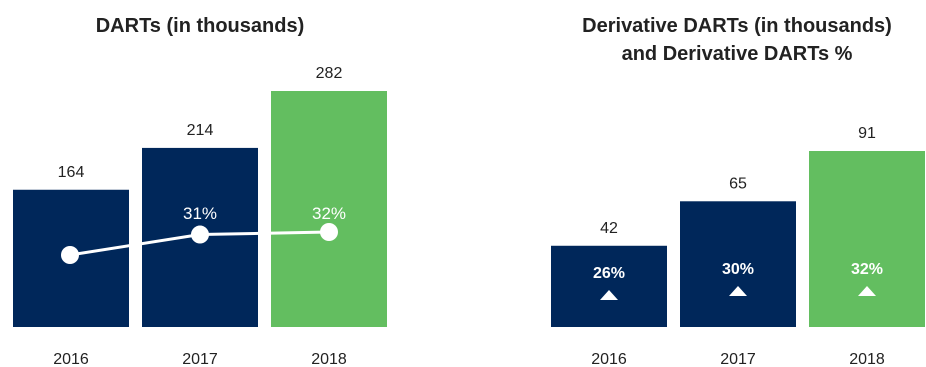 This screenshot has width=926, height=367. Describe the element at coordinates (867, 239) in the screenshot. I see `derivative-bar-2018` at that location.